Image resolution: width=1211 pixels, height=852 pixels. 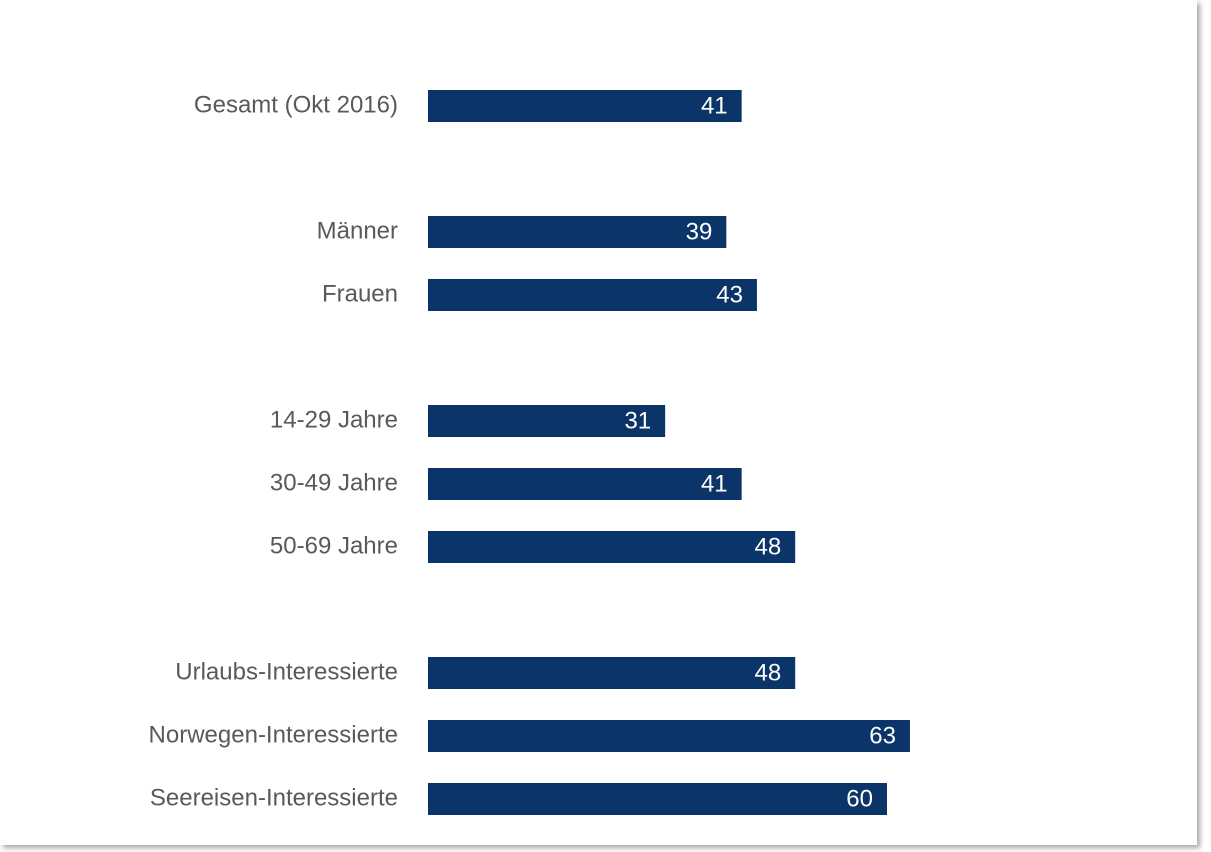 I want to click on category-label: Männer, so click(x=357, y=230).